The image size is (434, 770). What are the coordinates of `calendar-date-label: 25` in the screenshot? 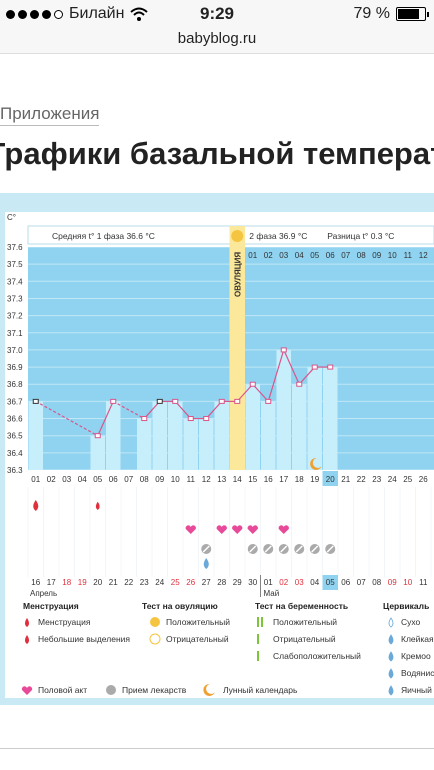 It's located at (175, 582).